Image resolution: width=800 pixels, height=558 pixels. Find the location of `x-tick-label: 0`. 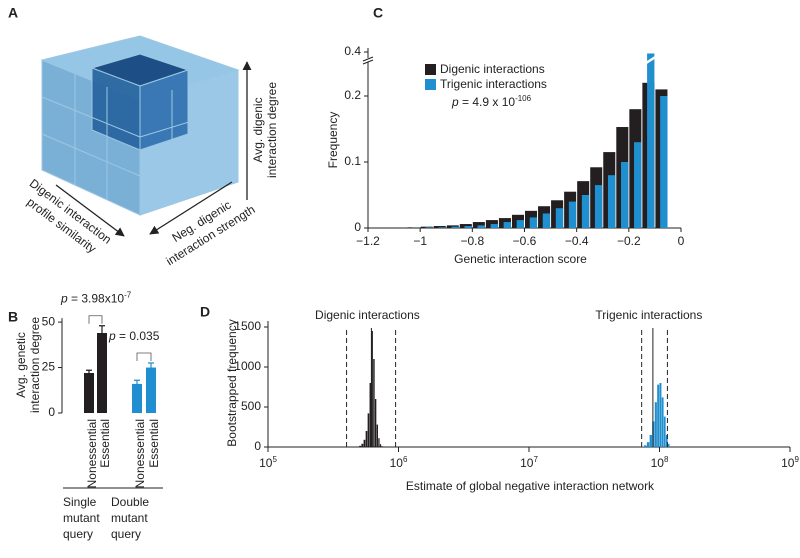

x-tick-label: 0 is located at coordinates (681, 241).